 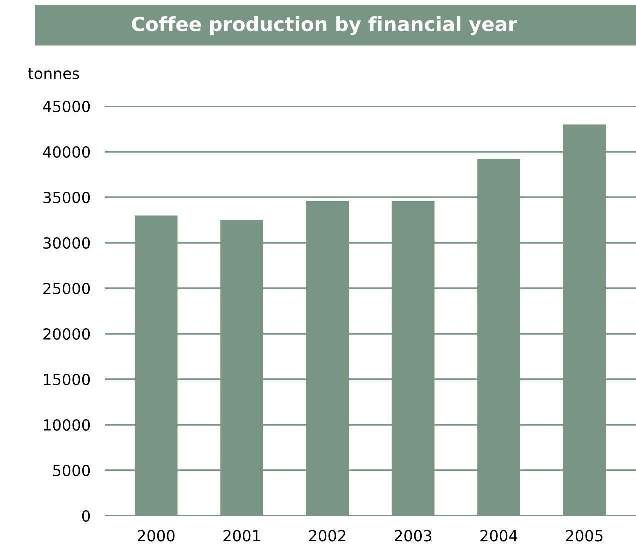 I want to click on x-tick-label: 2005, so click(x=584, y=536).